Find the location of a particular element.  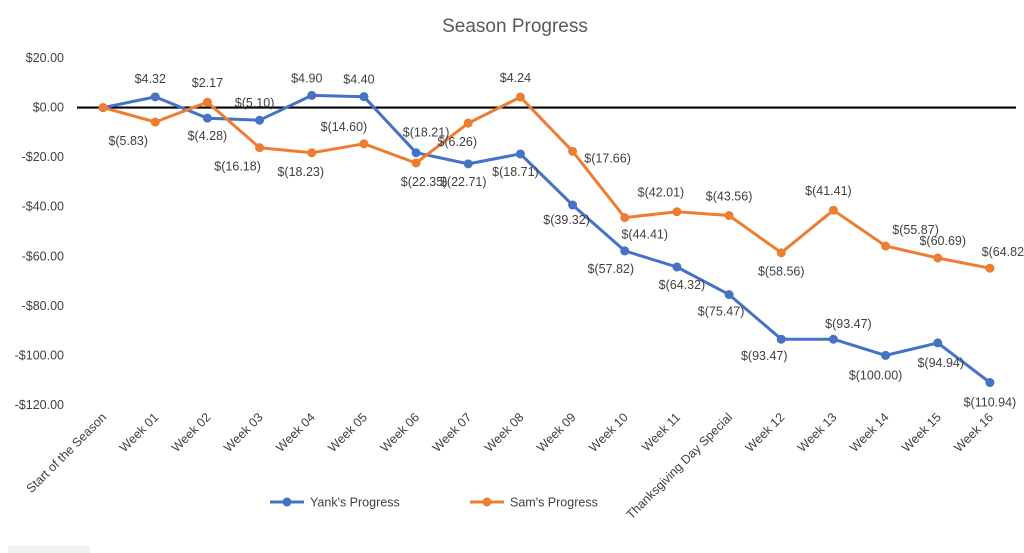

x-tick-label: Week 05 is located at coordinates (347, 432).